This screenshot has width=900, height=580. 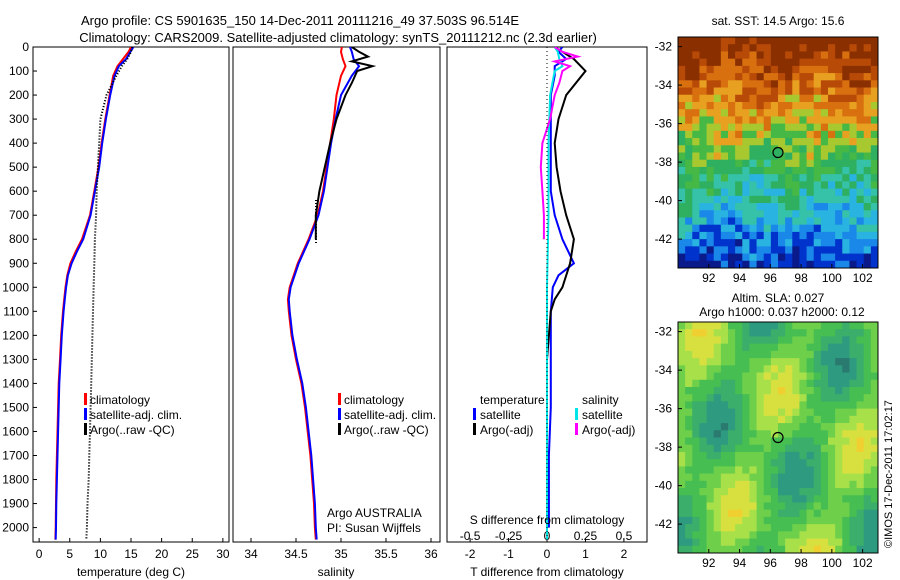 I want to click on s-difference-tick-label: 0.25, so click(x=586, y=536).